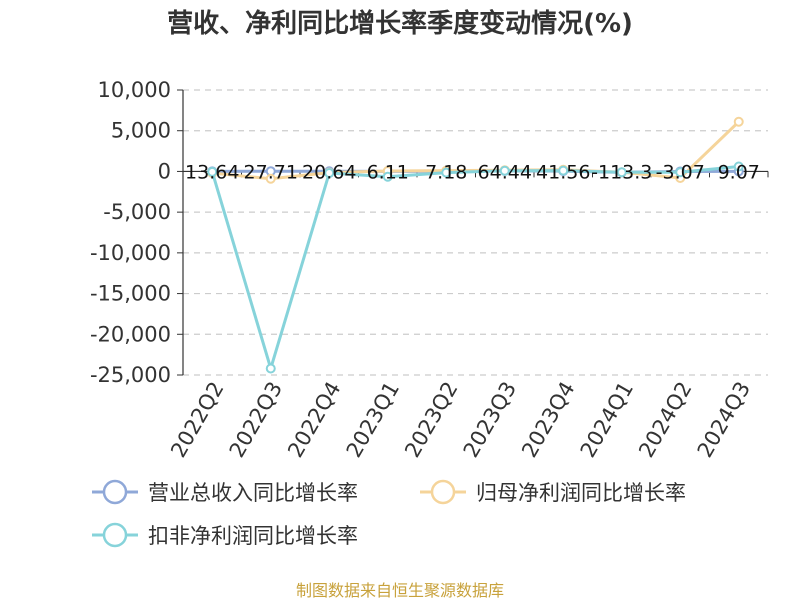 The image size is (800, 600). What do you see at coordinates (271, 172) in the screenshot?
I see `data-label: 27.71` at bounding box center [271, 172].